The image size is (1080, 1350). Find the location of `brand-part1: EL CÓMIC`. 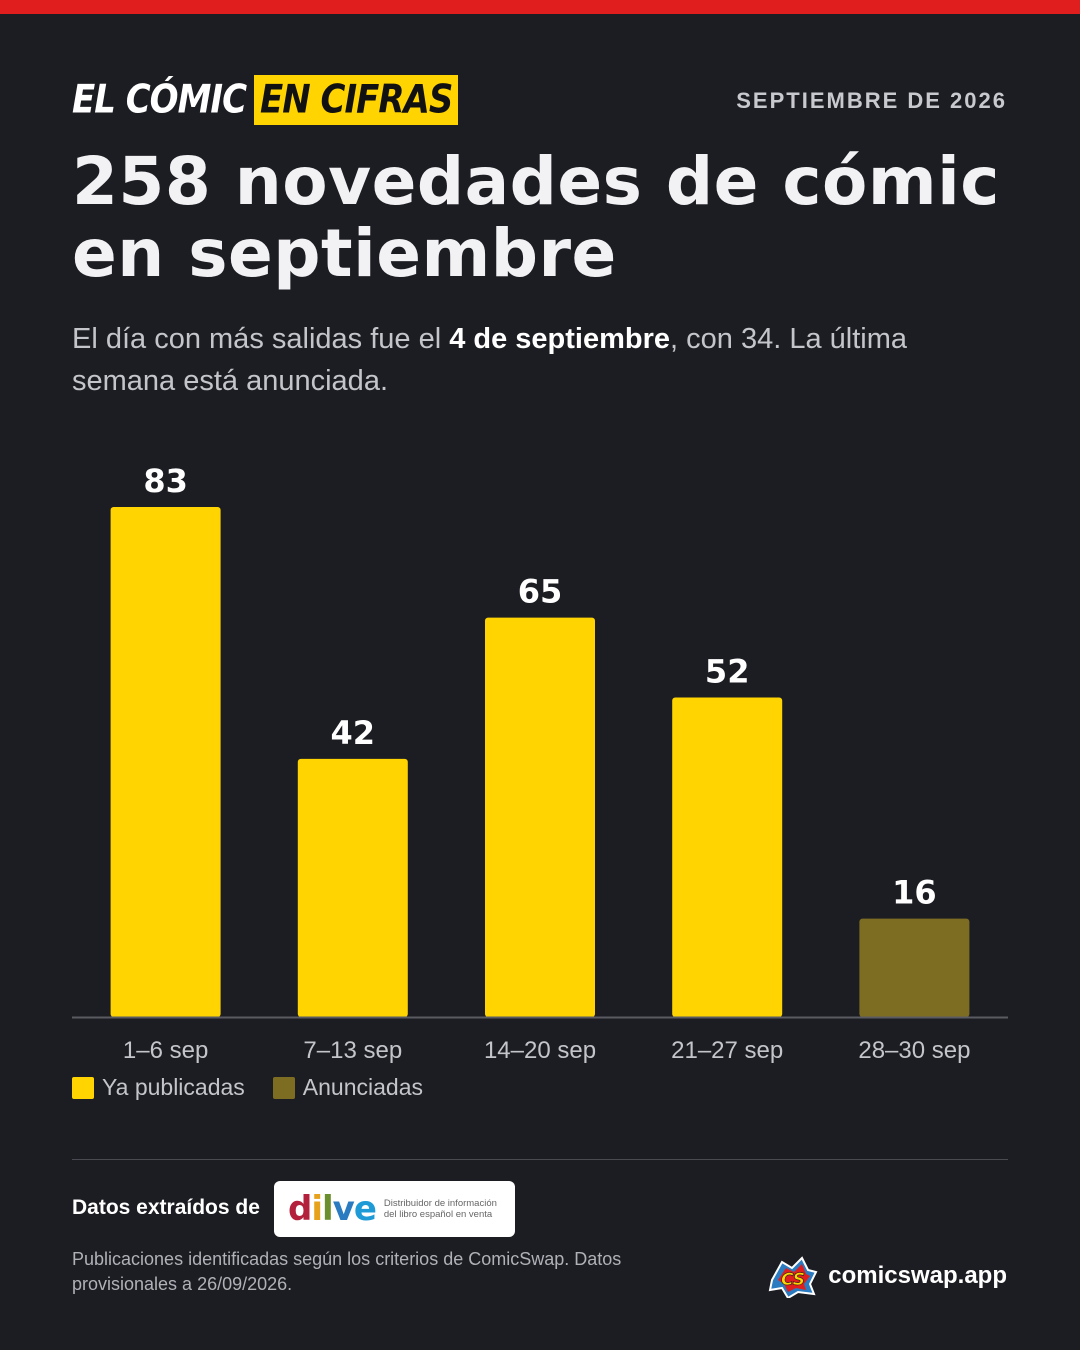

brand-part1: EL CÓMIC is located at coordinates (159, 100).